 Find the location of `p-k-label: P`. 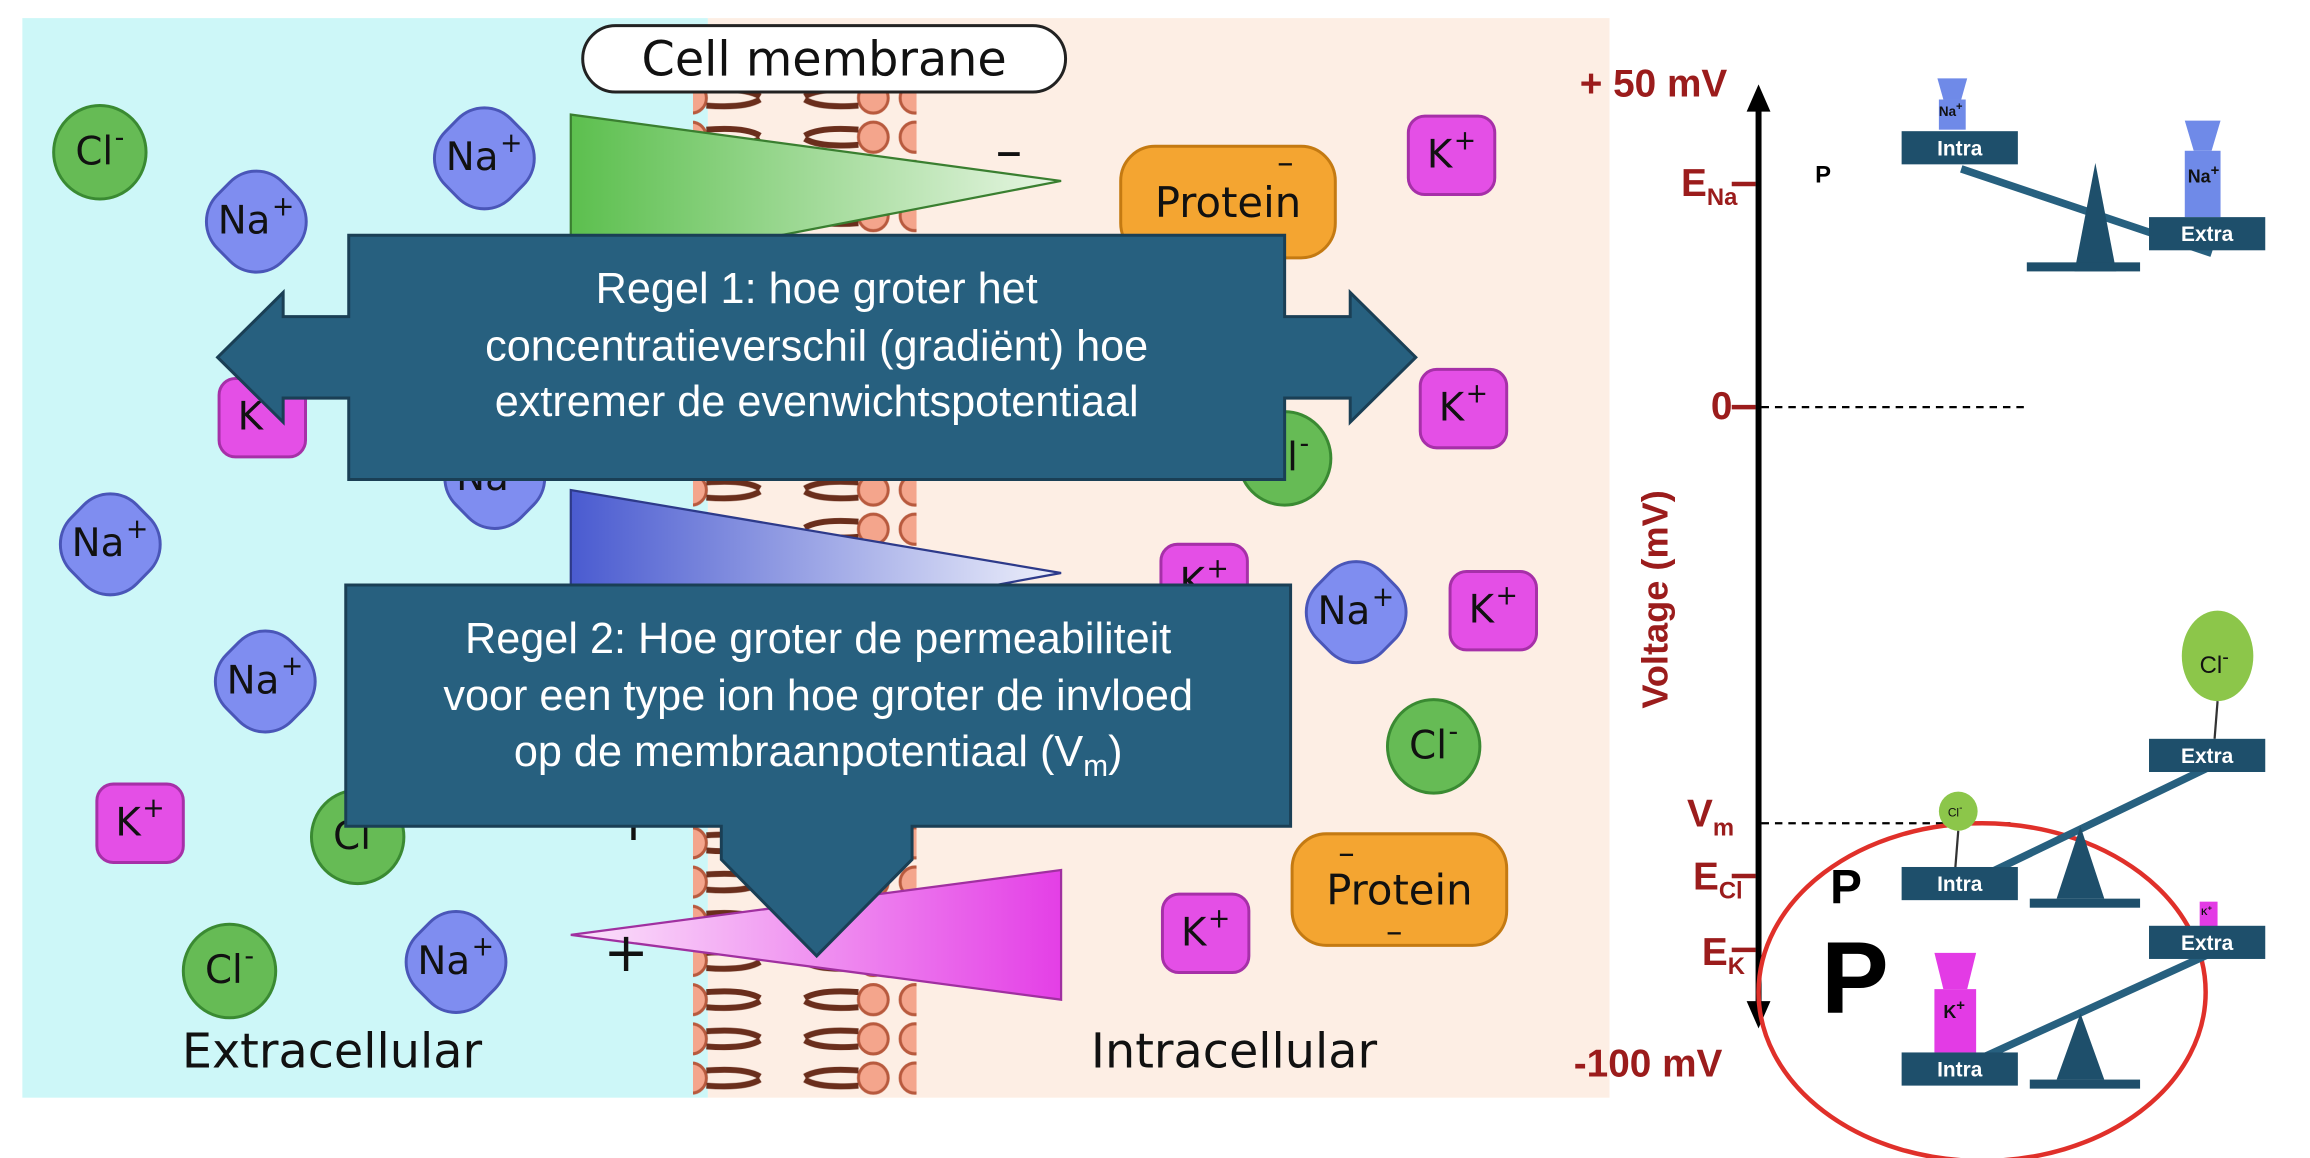

p-k-label: P is located at coordinates (1855, 978).